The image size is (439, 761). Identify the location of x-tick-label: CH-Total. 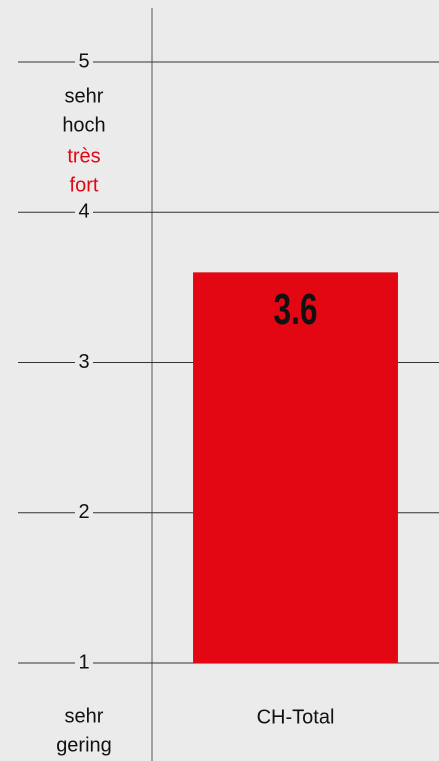
(296, 717).